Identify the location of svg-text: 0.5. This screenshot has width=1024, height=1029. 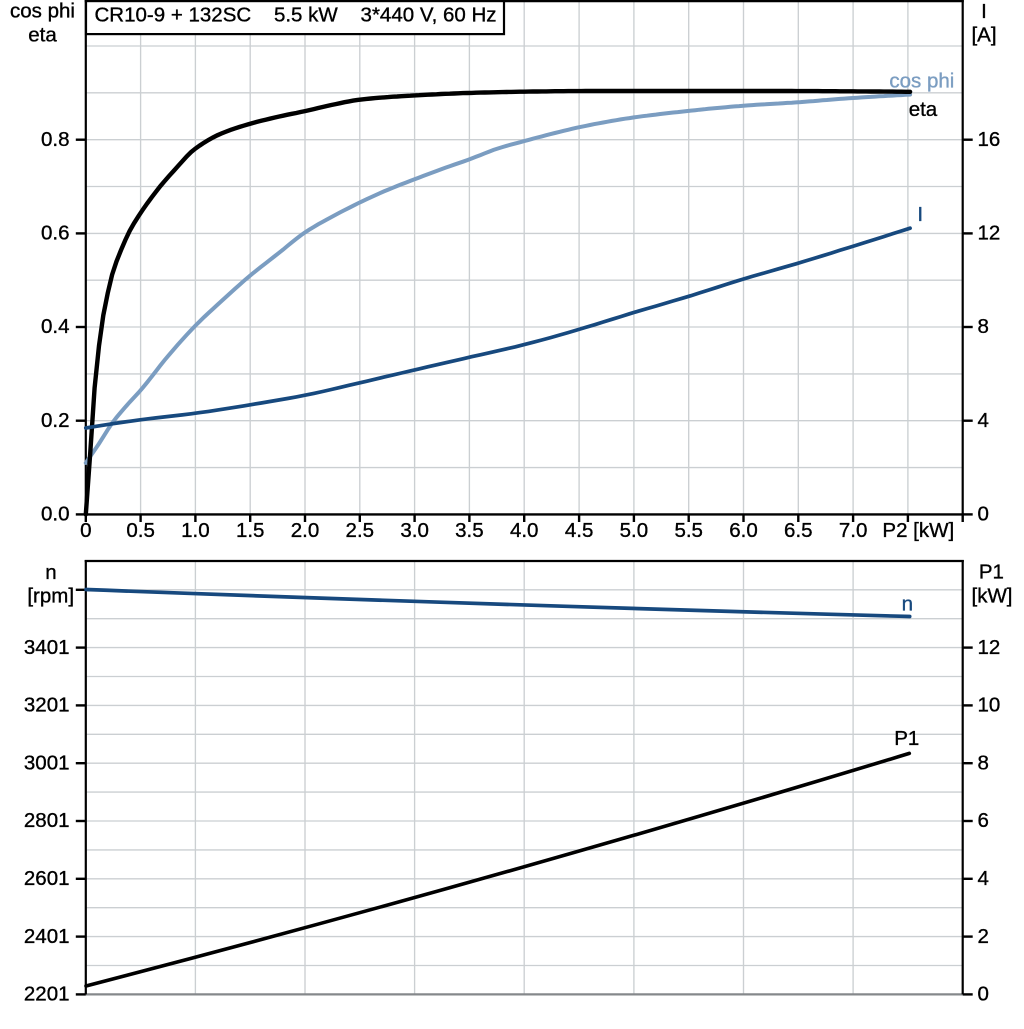
(140, 530).